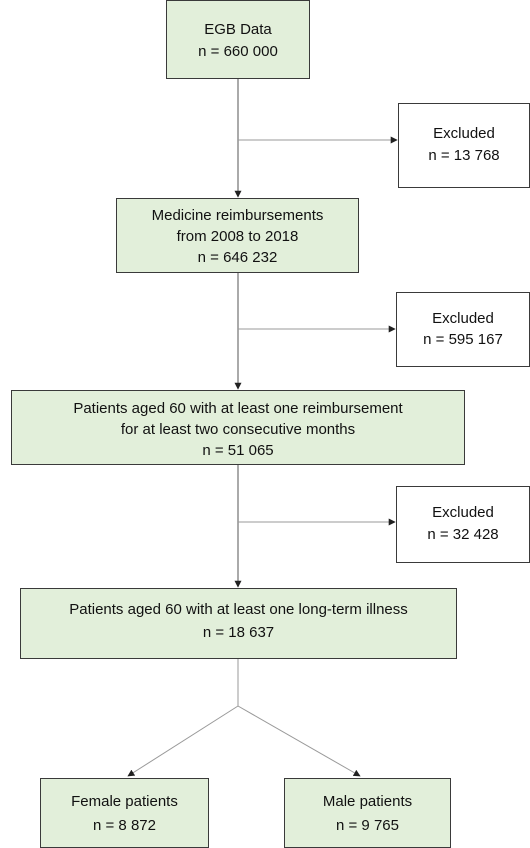  Describe the element at coordinates (124, 801) in the screenshot. I see `box-label: Female patients` at that location.